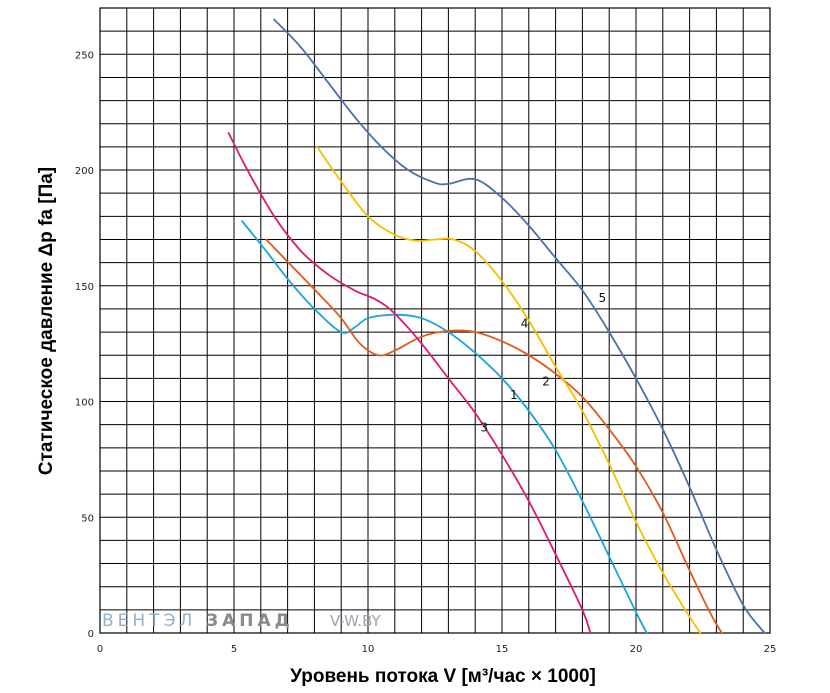 The width and height of the screenshot is (830, 693). Describe the element at coordinates (234, 649) in the screenshot. I see `x-tick-label: 5` at that location.